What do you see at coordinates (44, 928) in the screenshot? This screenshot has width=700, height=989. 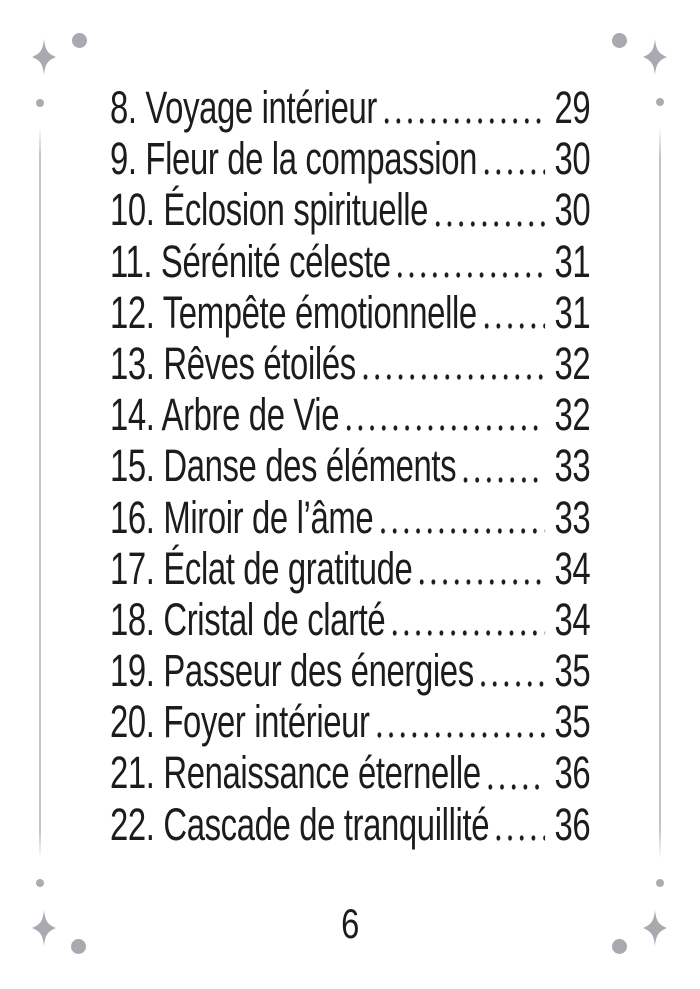 I see `sparkle-icon-bottom-left` at bounding box center [44, 928].